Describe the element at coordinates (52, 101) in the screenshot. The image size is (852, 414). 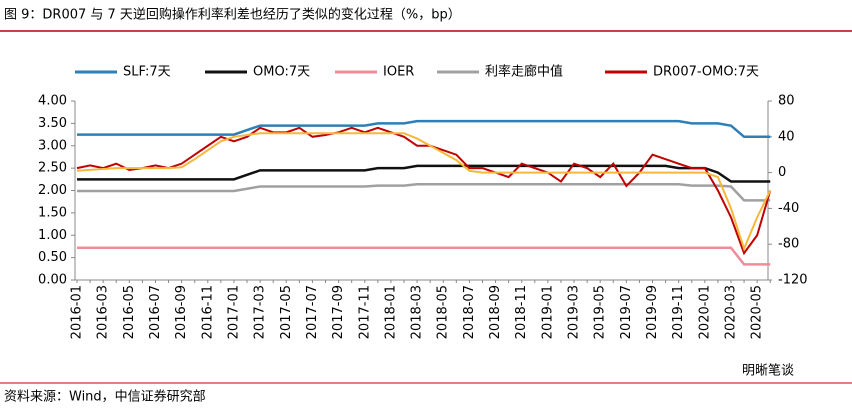
I see `y-tick-label: 4.00` at that location.